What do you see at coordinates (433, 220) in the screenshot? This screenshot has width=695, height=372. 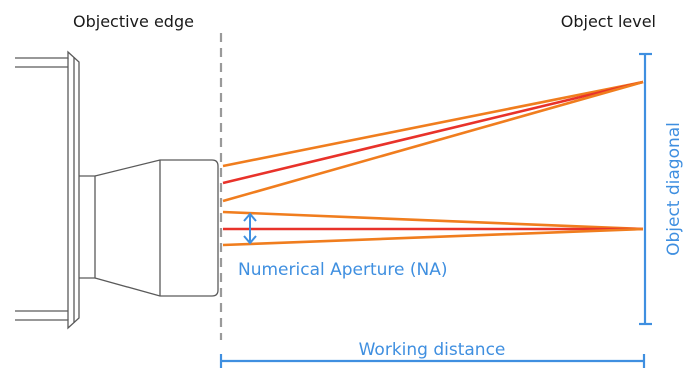 I see `ray-orange-central-top` at bounding box center [433, 220].